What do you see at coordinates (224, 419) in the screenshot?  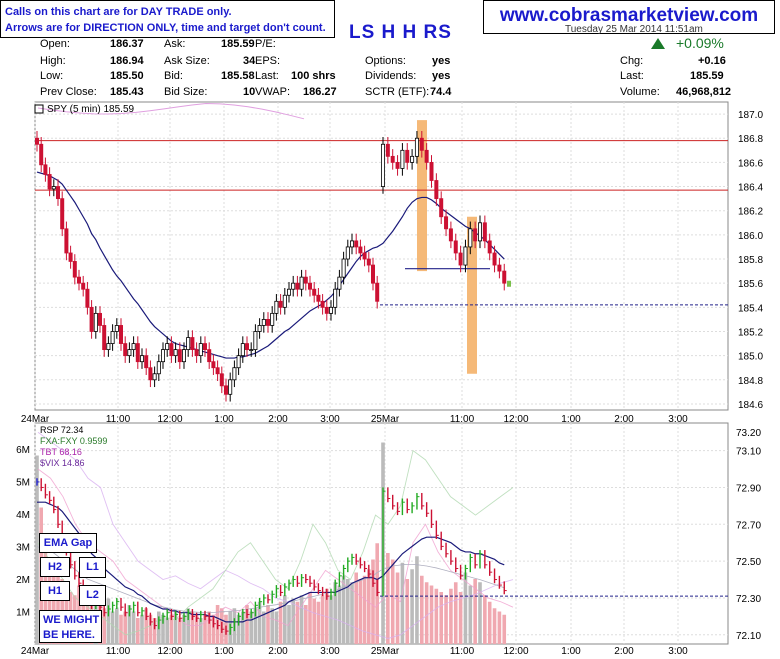 I see `price-xtick-label: 1:00` at bounding box center [224, 419].